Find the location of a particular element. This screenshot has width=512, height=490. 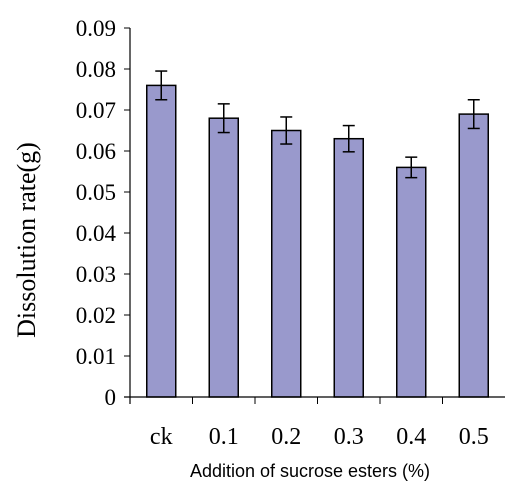

y-tick-label: 0.04 is located at coordinates (96, 233).